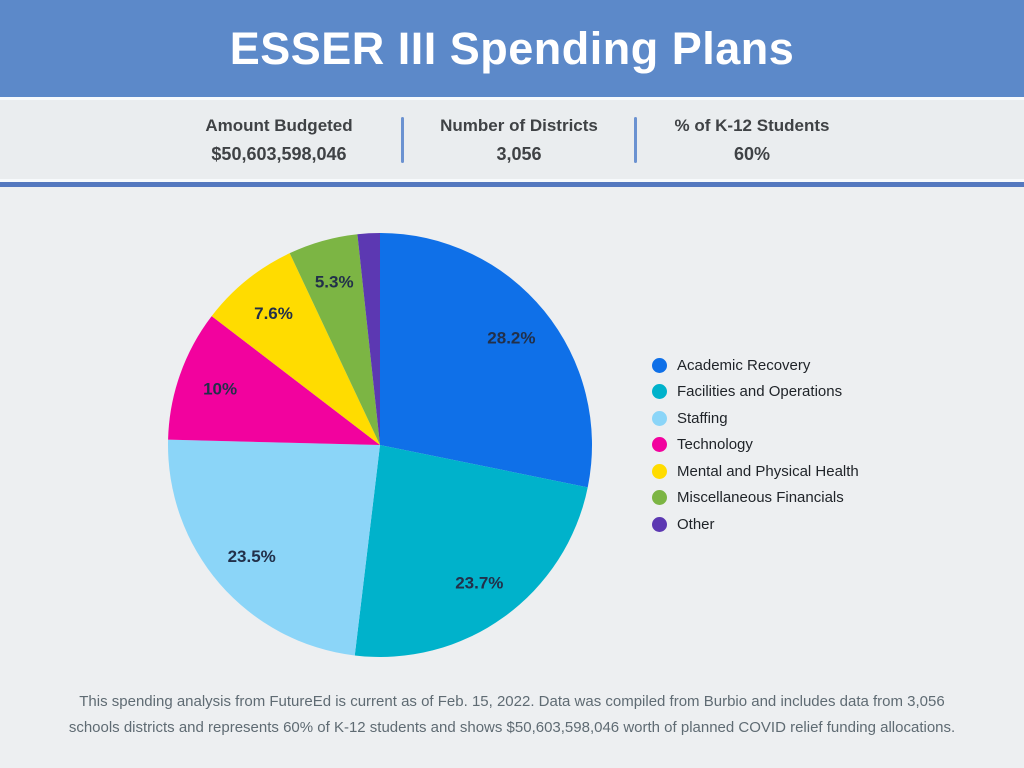 The image size is (1024, 768). I want to click on legend-label: Technology, so click(715, 445).